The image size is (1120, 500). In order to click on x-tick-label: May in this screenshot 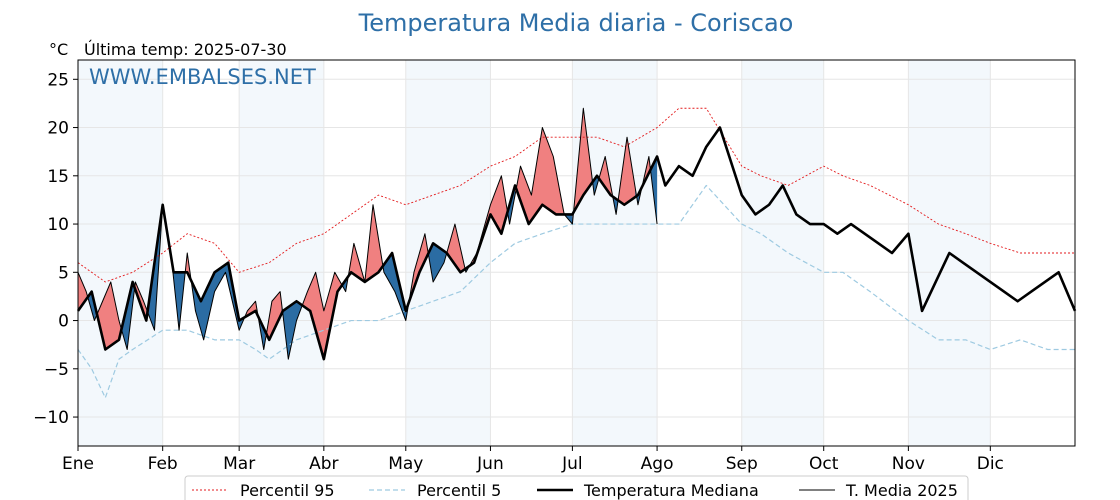, I will do `click(405, 464)`.